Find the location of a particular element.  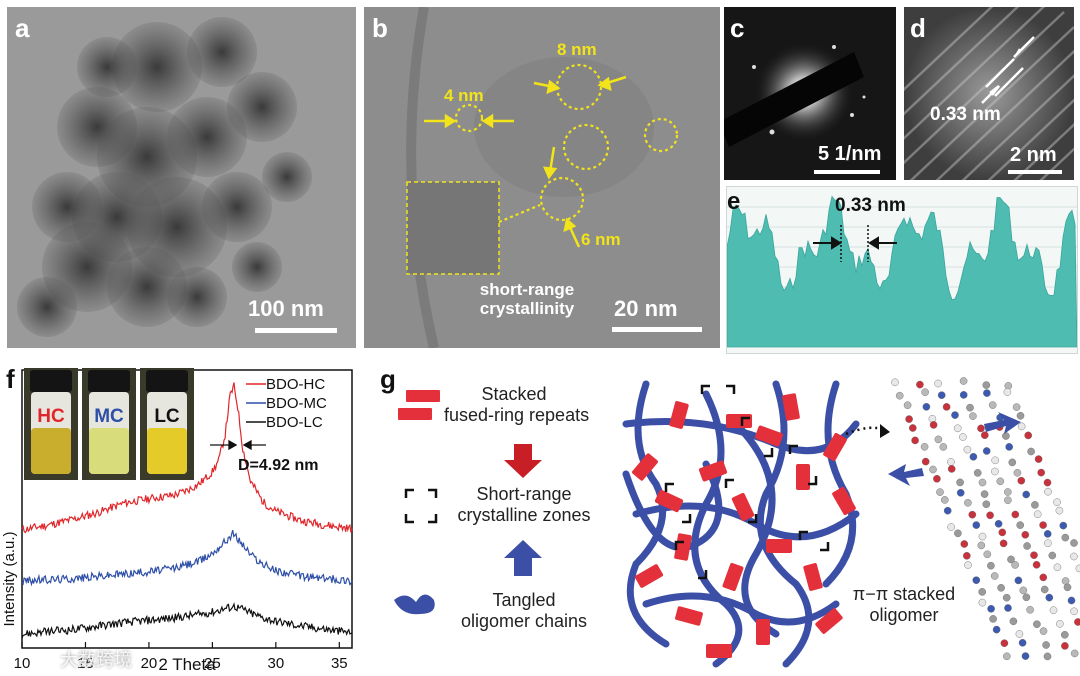

size-label-8nm: 8 nm is located at coordinates (577, 49).